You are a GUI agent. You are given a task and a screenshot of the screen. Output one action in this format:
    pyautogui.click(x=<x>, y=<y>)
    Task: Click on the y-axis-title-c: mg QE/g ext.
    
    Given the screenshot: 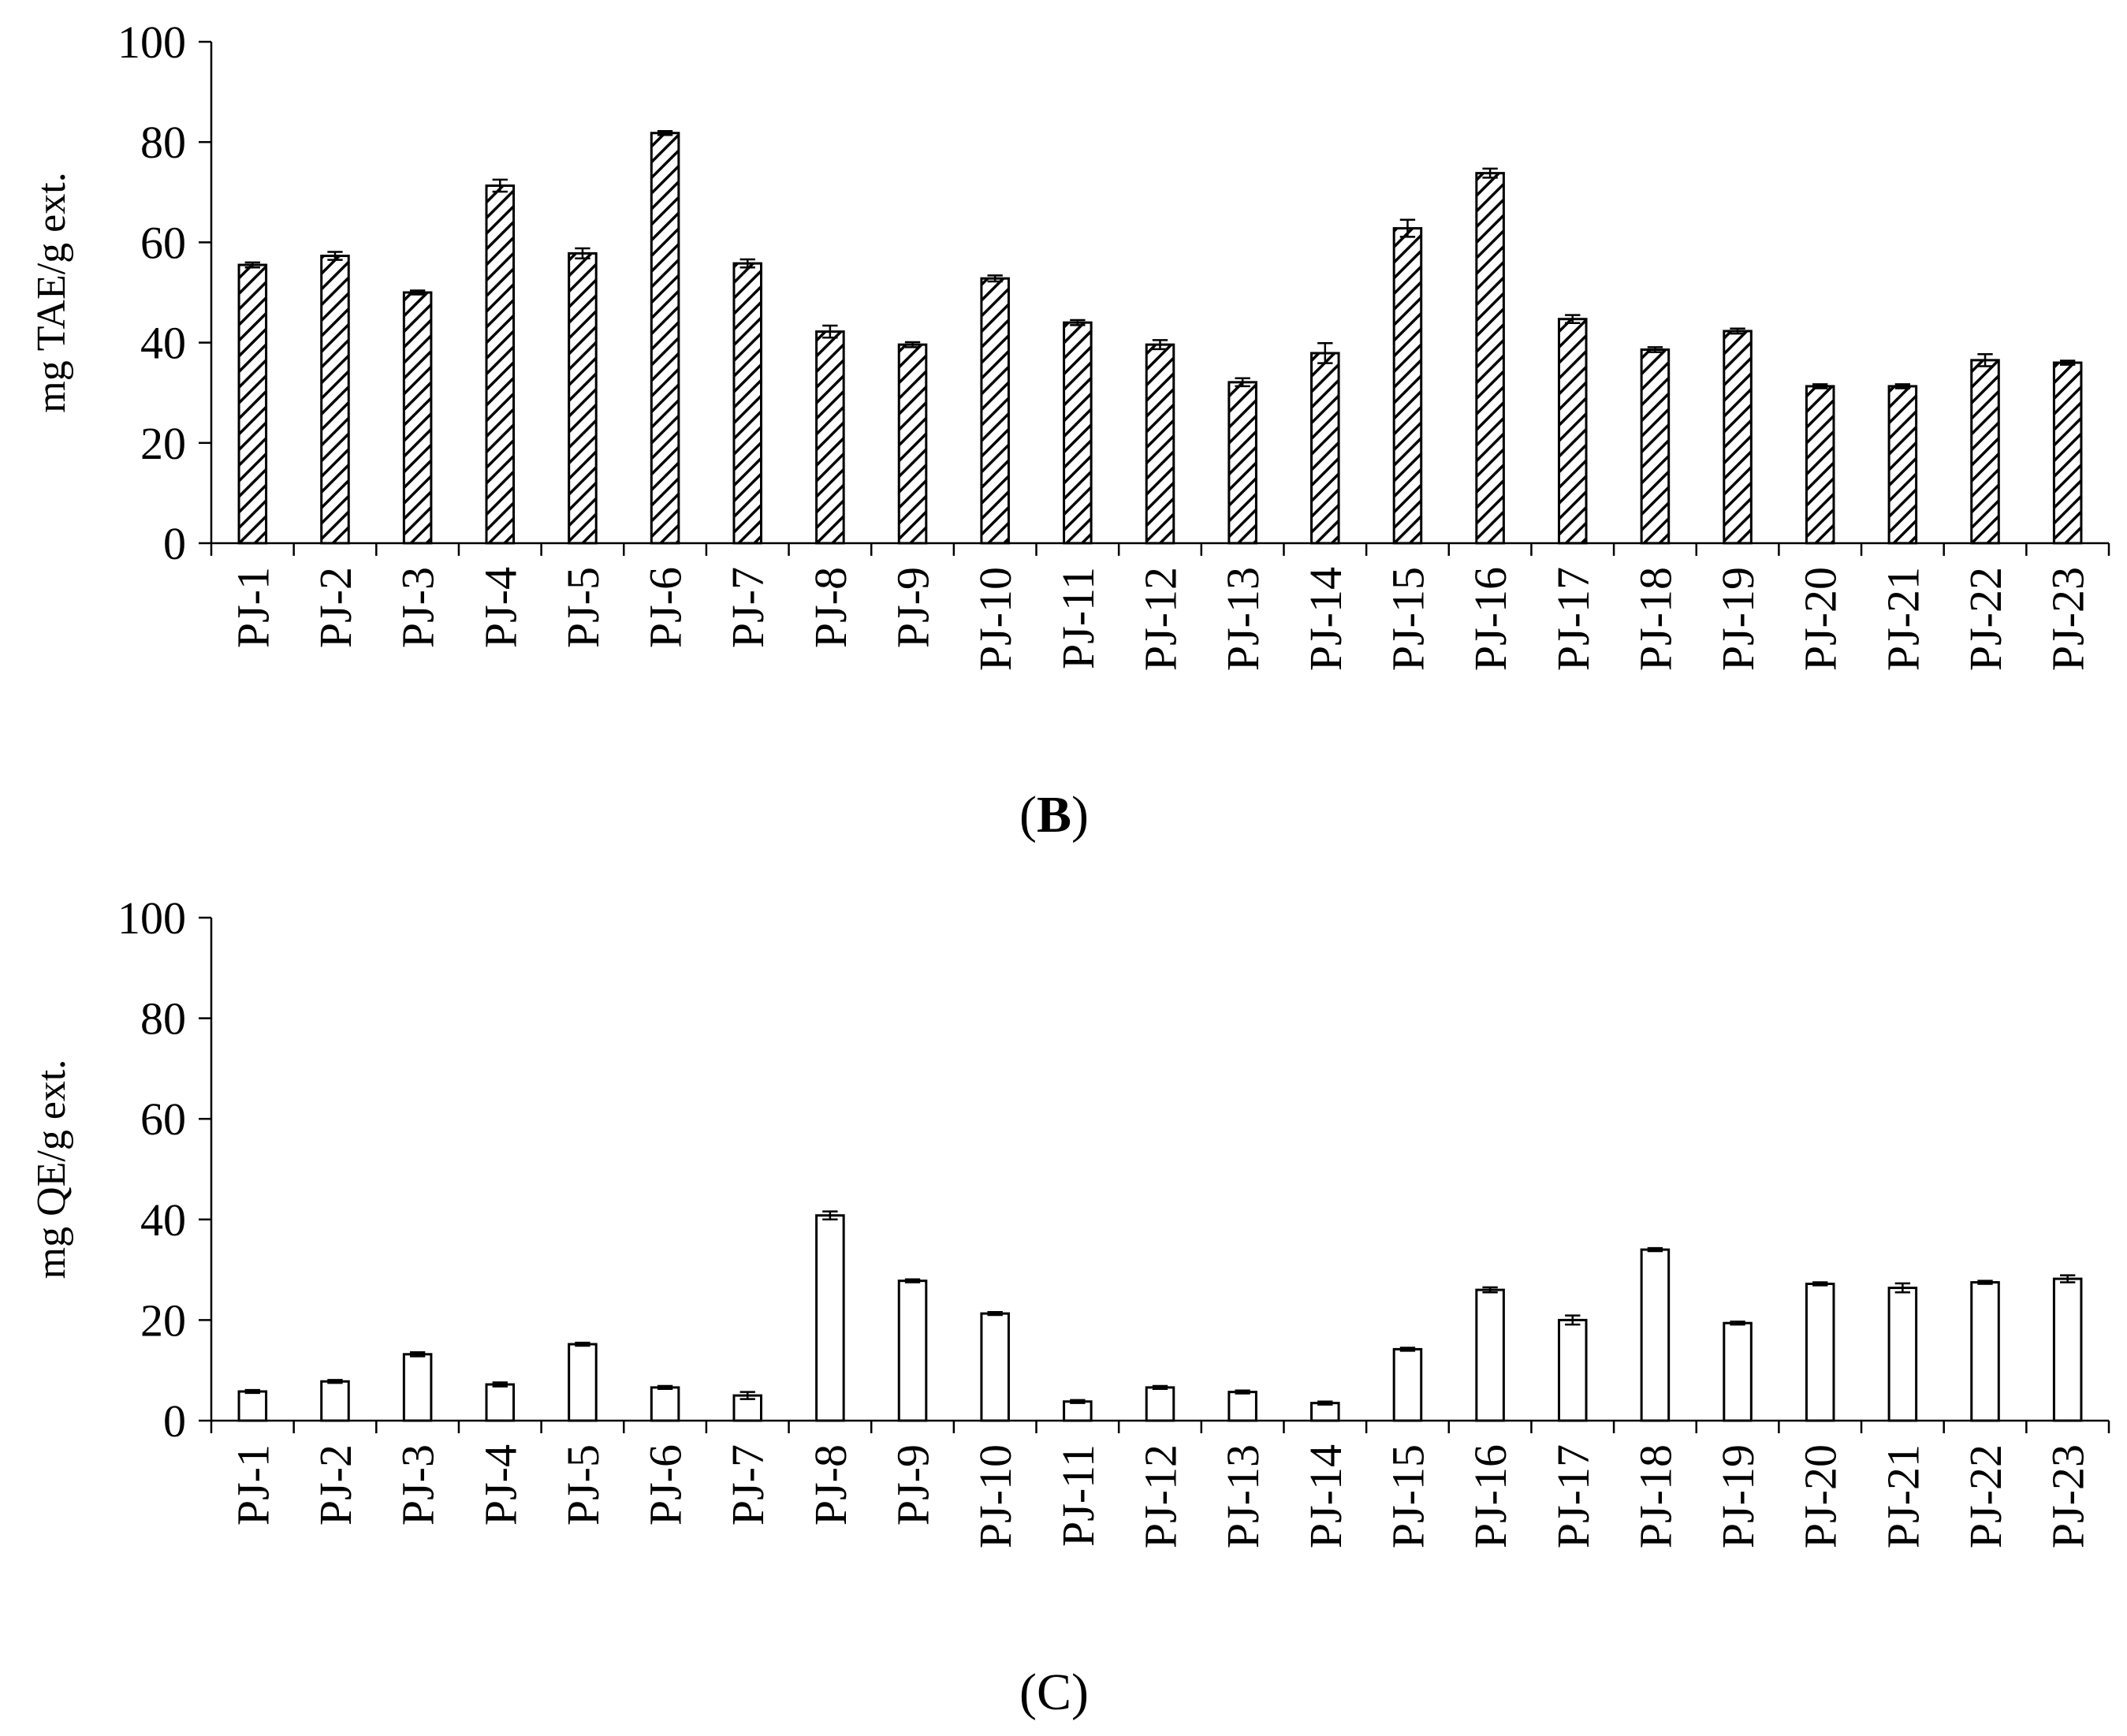 What is the action you would take?
    pyautogui.click(x=51, y=1170)
    